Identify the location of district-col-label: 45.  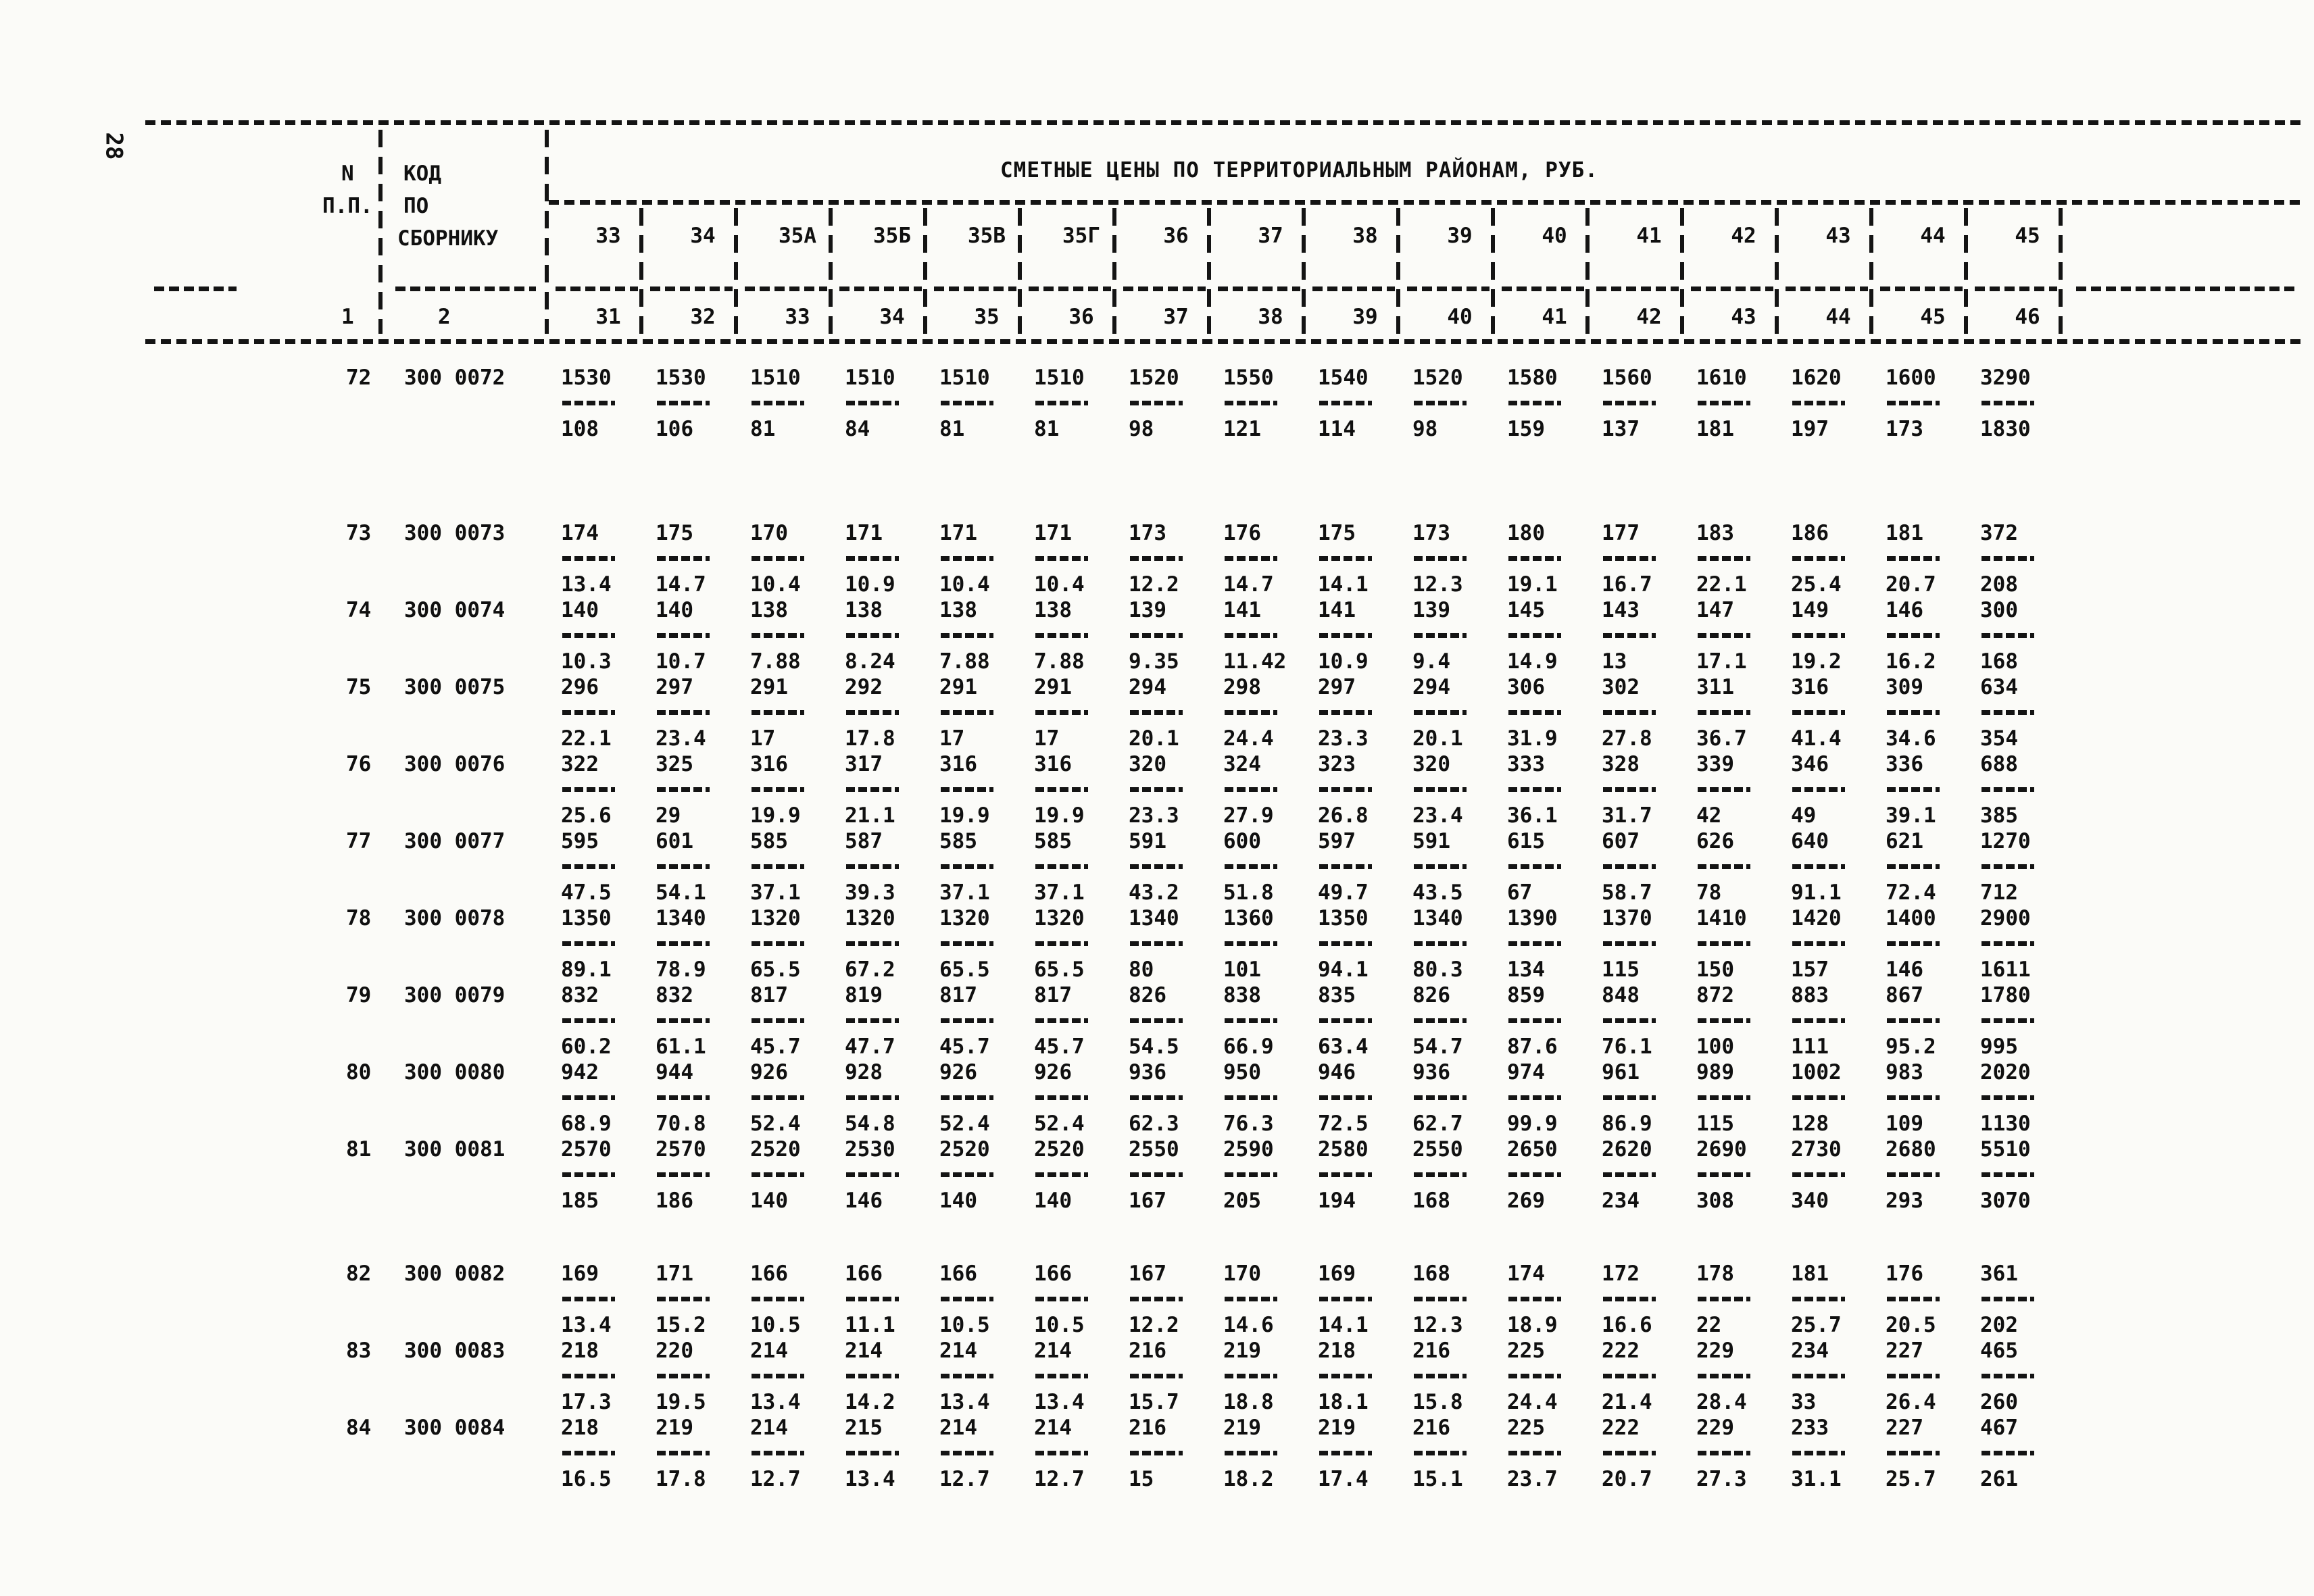
(2027, 236).